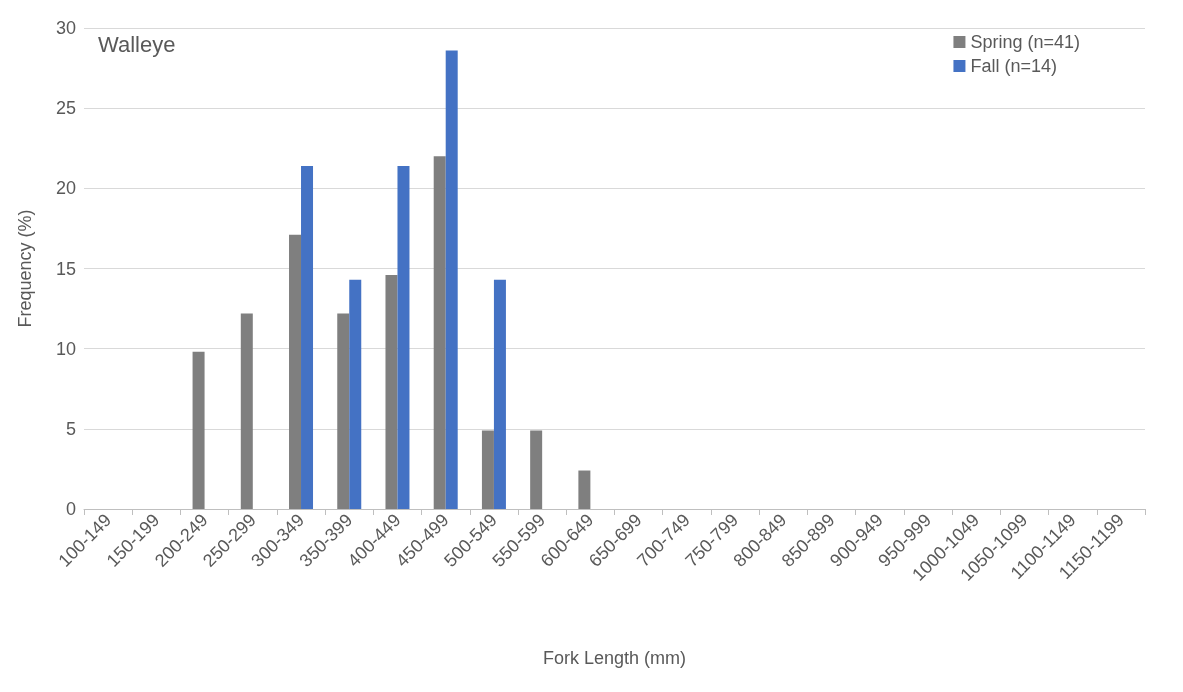 The image size is (1183, 692). Describe the element at coordinates (70, 509) in the screenshot. I see `y-tick-label: 0` at that location.